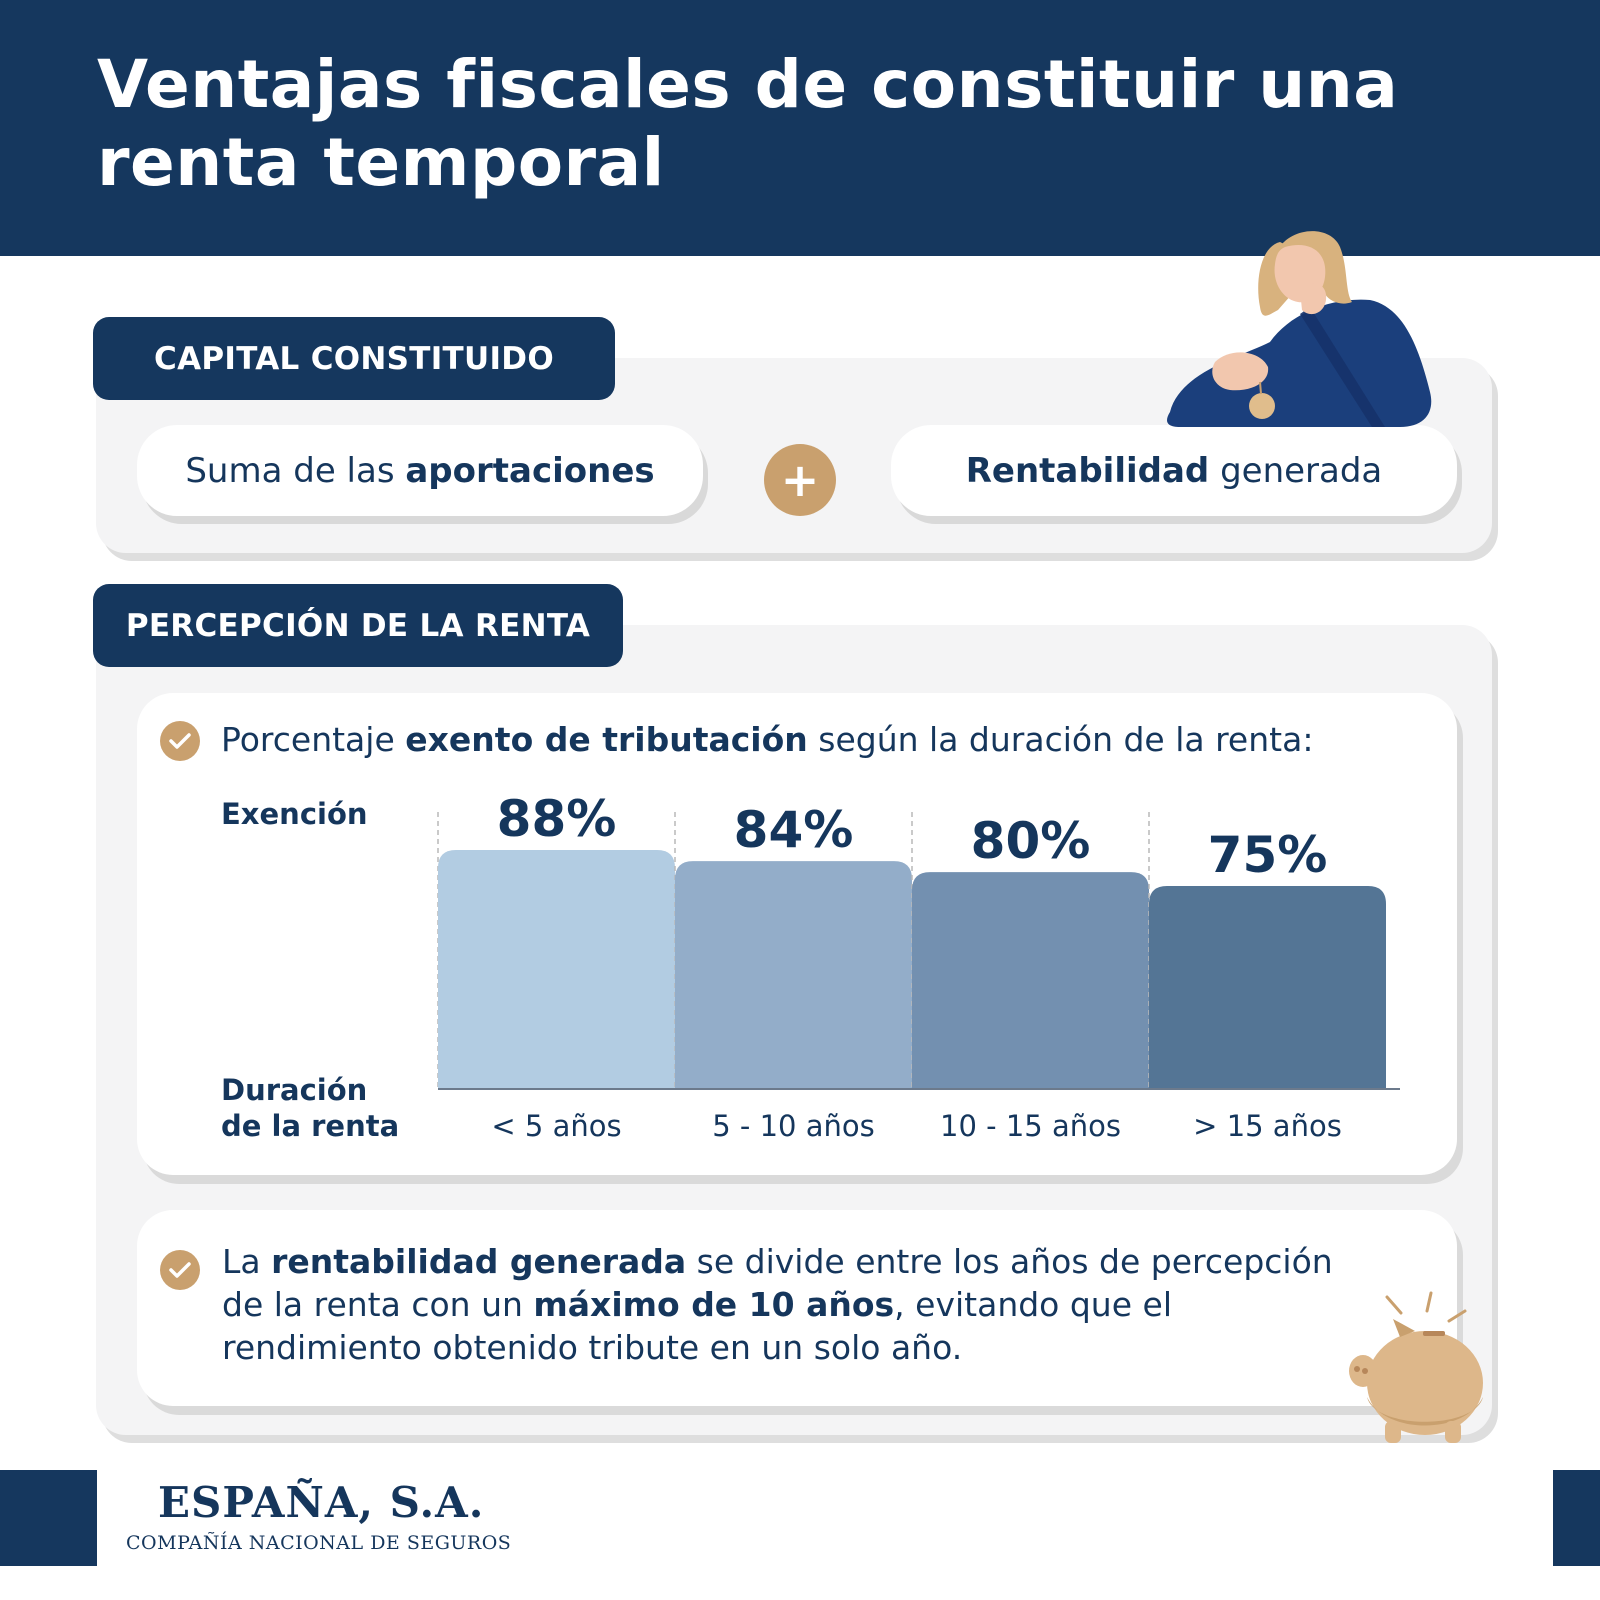  I want to click on company-logo: ESPAÑA, S.A., so click(321, 1502).